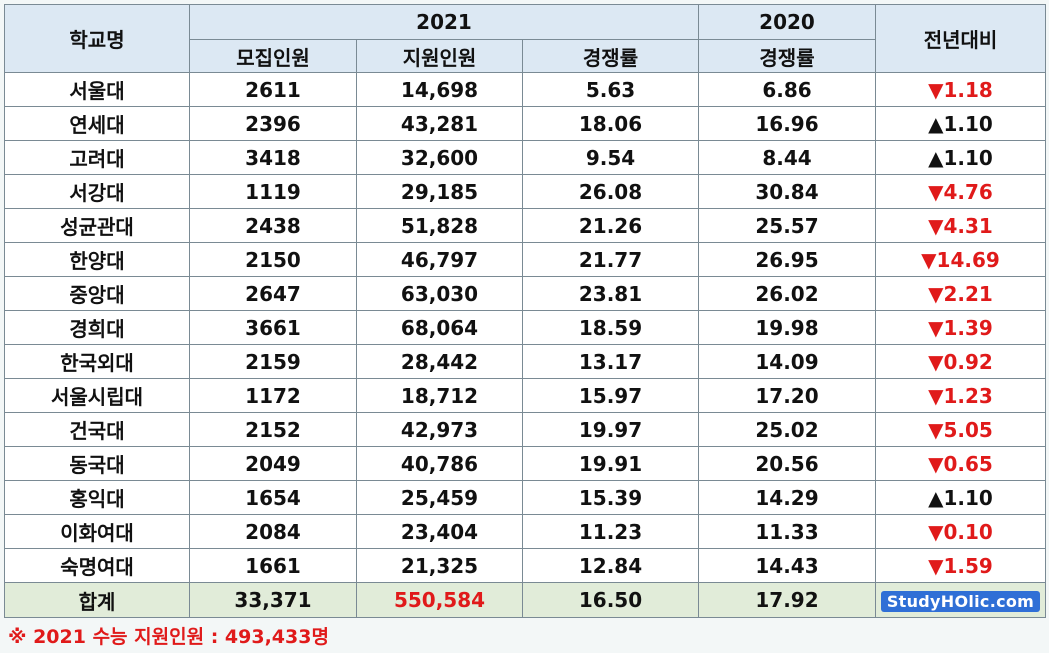 Image resolution: width=1049 pixels, height=653 pixels. Describe the element at coordinates (273, 123) in the screenshot. I see `recruit-count: 2396` at that location.